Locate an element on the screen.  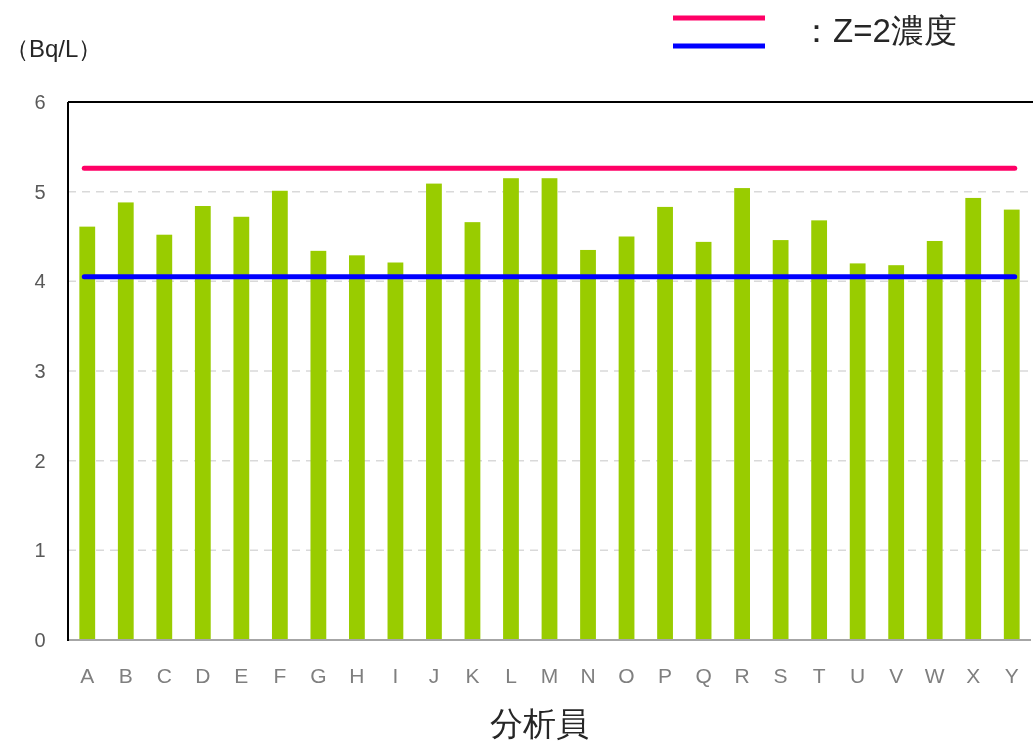
annotation: ：Z=2濃度 is located at coordinates (878, 30).